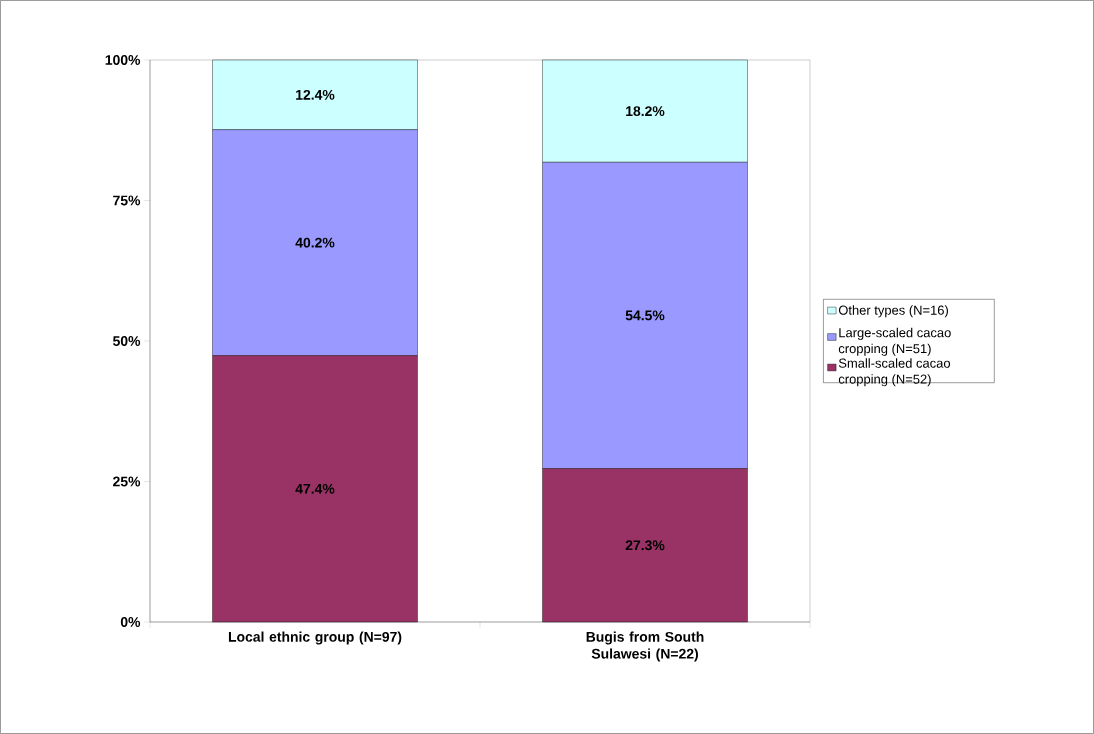  Describe the element at coordinates (893, 311) in the screenshot. I see `legend-label: Other types (N=16)` at that location.